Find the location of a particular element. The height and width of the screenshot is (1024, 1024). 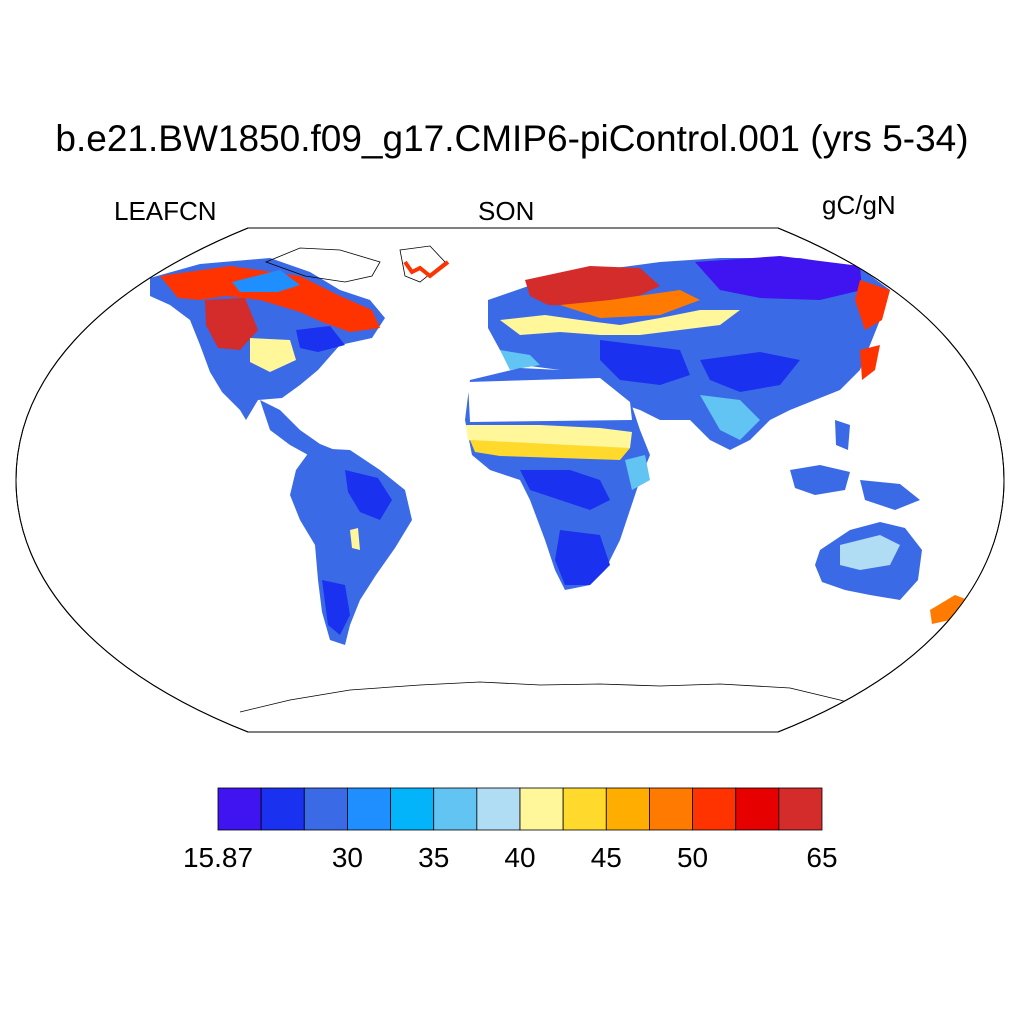

colorbar-tick-label: 45 is located at coordinates (606, 857).